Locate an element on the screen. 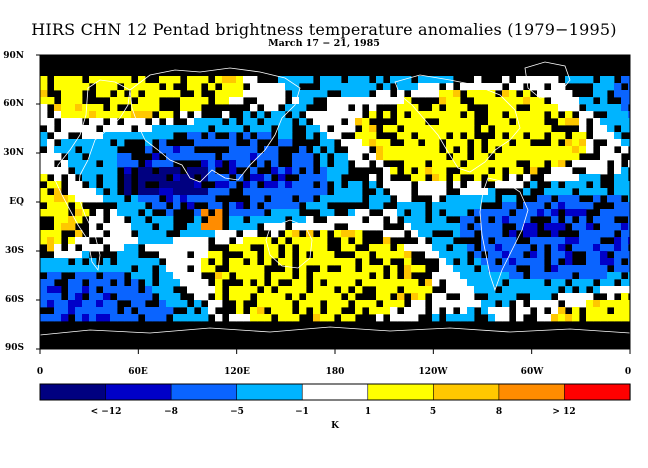 This screenshot has width=648, height=468. colorbar-label-1: 1 is located at coordinates (368, 412).